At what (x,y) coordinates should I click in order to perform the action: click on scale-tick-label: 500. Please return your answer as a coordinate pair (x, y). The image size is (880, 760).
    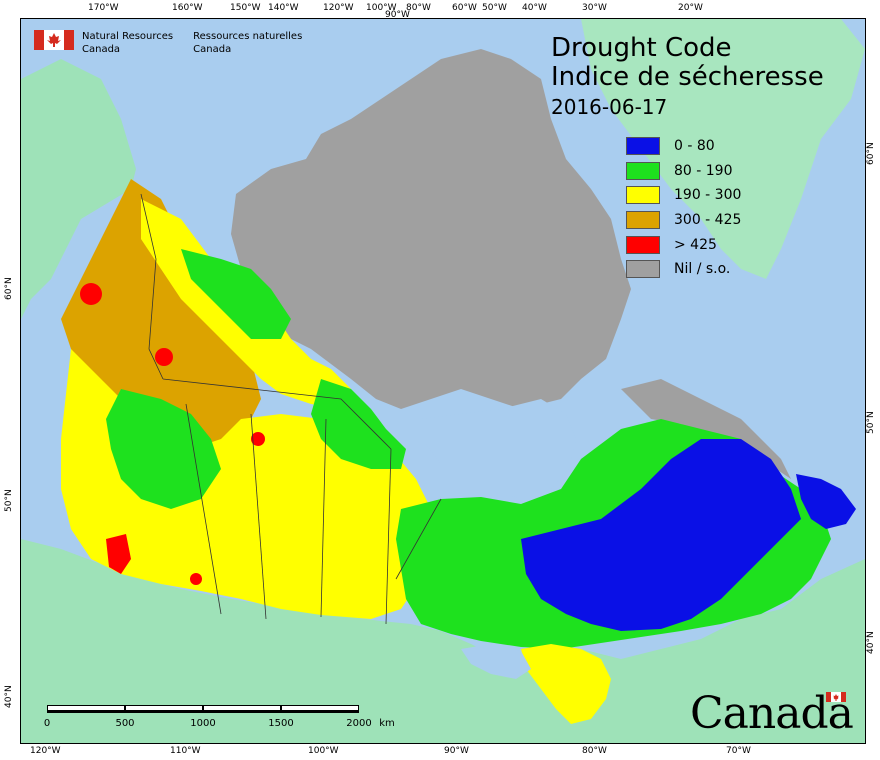
    Looking at the image, I should click on (125, 723).